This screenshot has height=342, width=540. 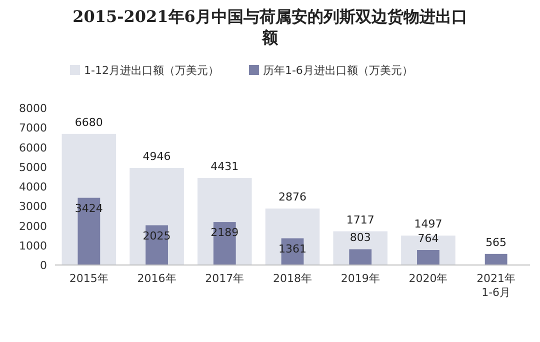 I want to click on data-label: 6680, so click(x=88, y=122).